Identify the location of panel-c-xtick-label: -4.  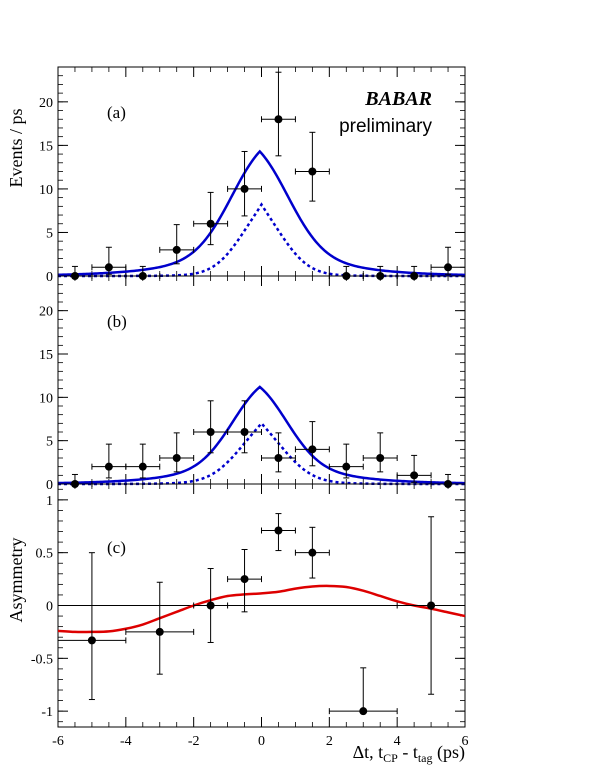
(126, 741).